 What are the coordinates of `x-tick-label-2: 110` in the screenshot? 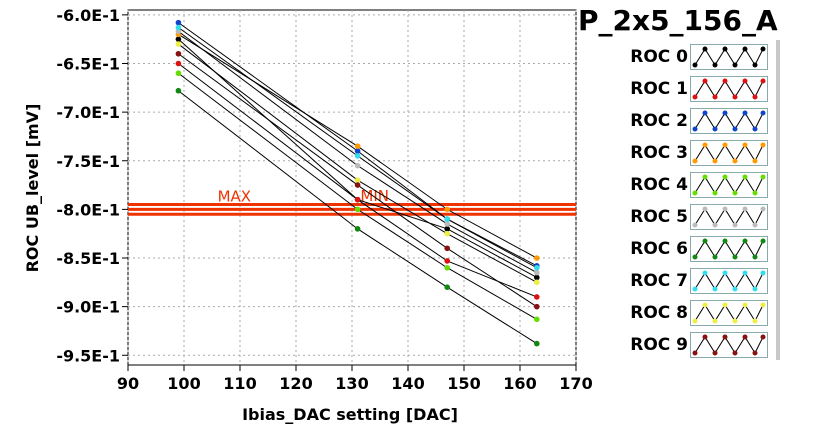 It's located at (239, 383).